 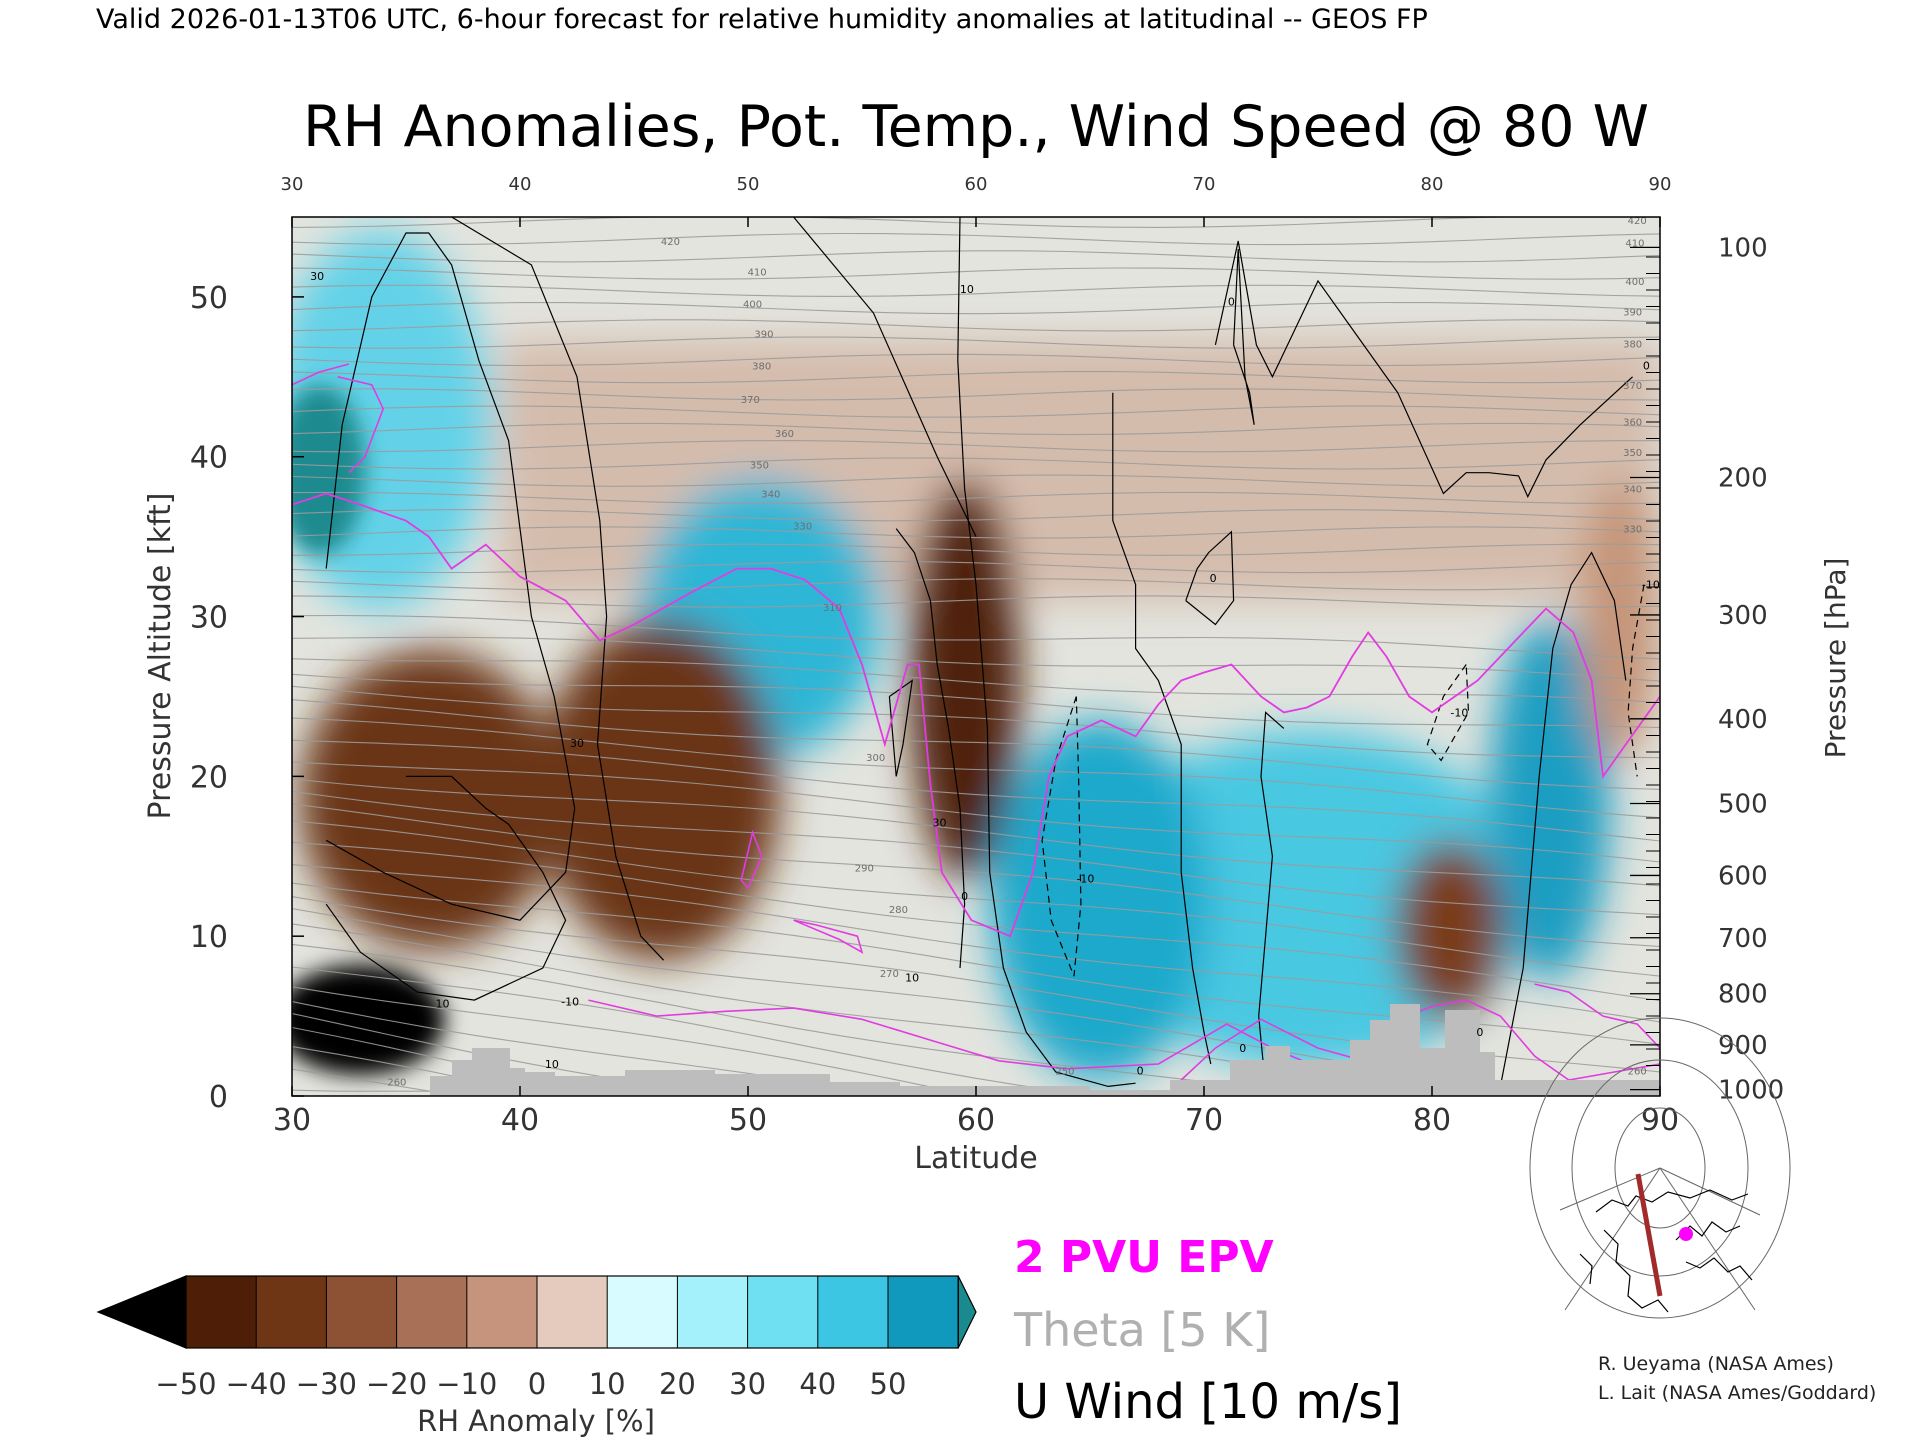 I want to click on colorbar-over-arrow, so click(x=967, y=1312).